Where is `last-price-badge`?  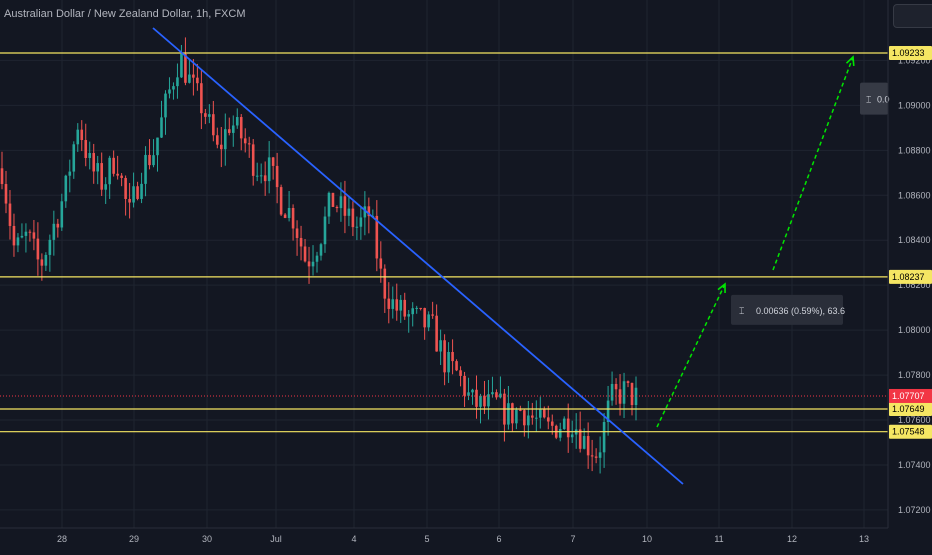 last-price-badge is located at coordinates (910, 395).